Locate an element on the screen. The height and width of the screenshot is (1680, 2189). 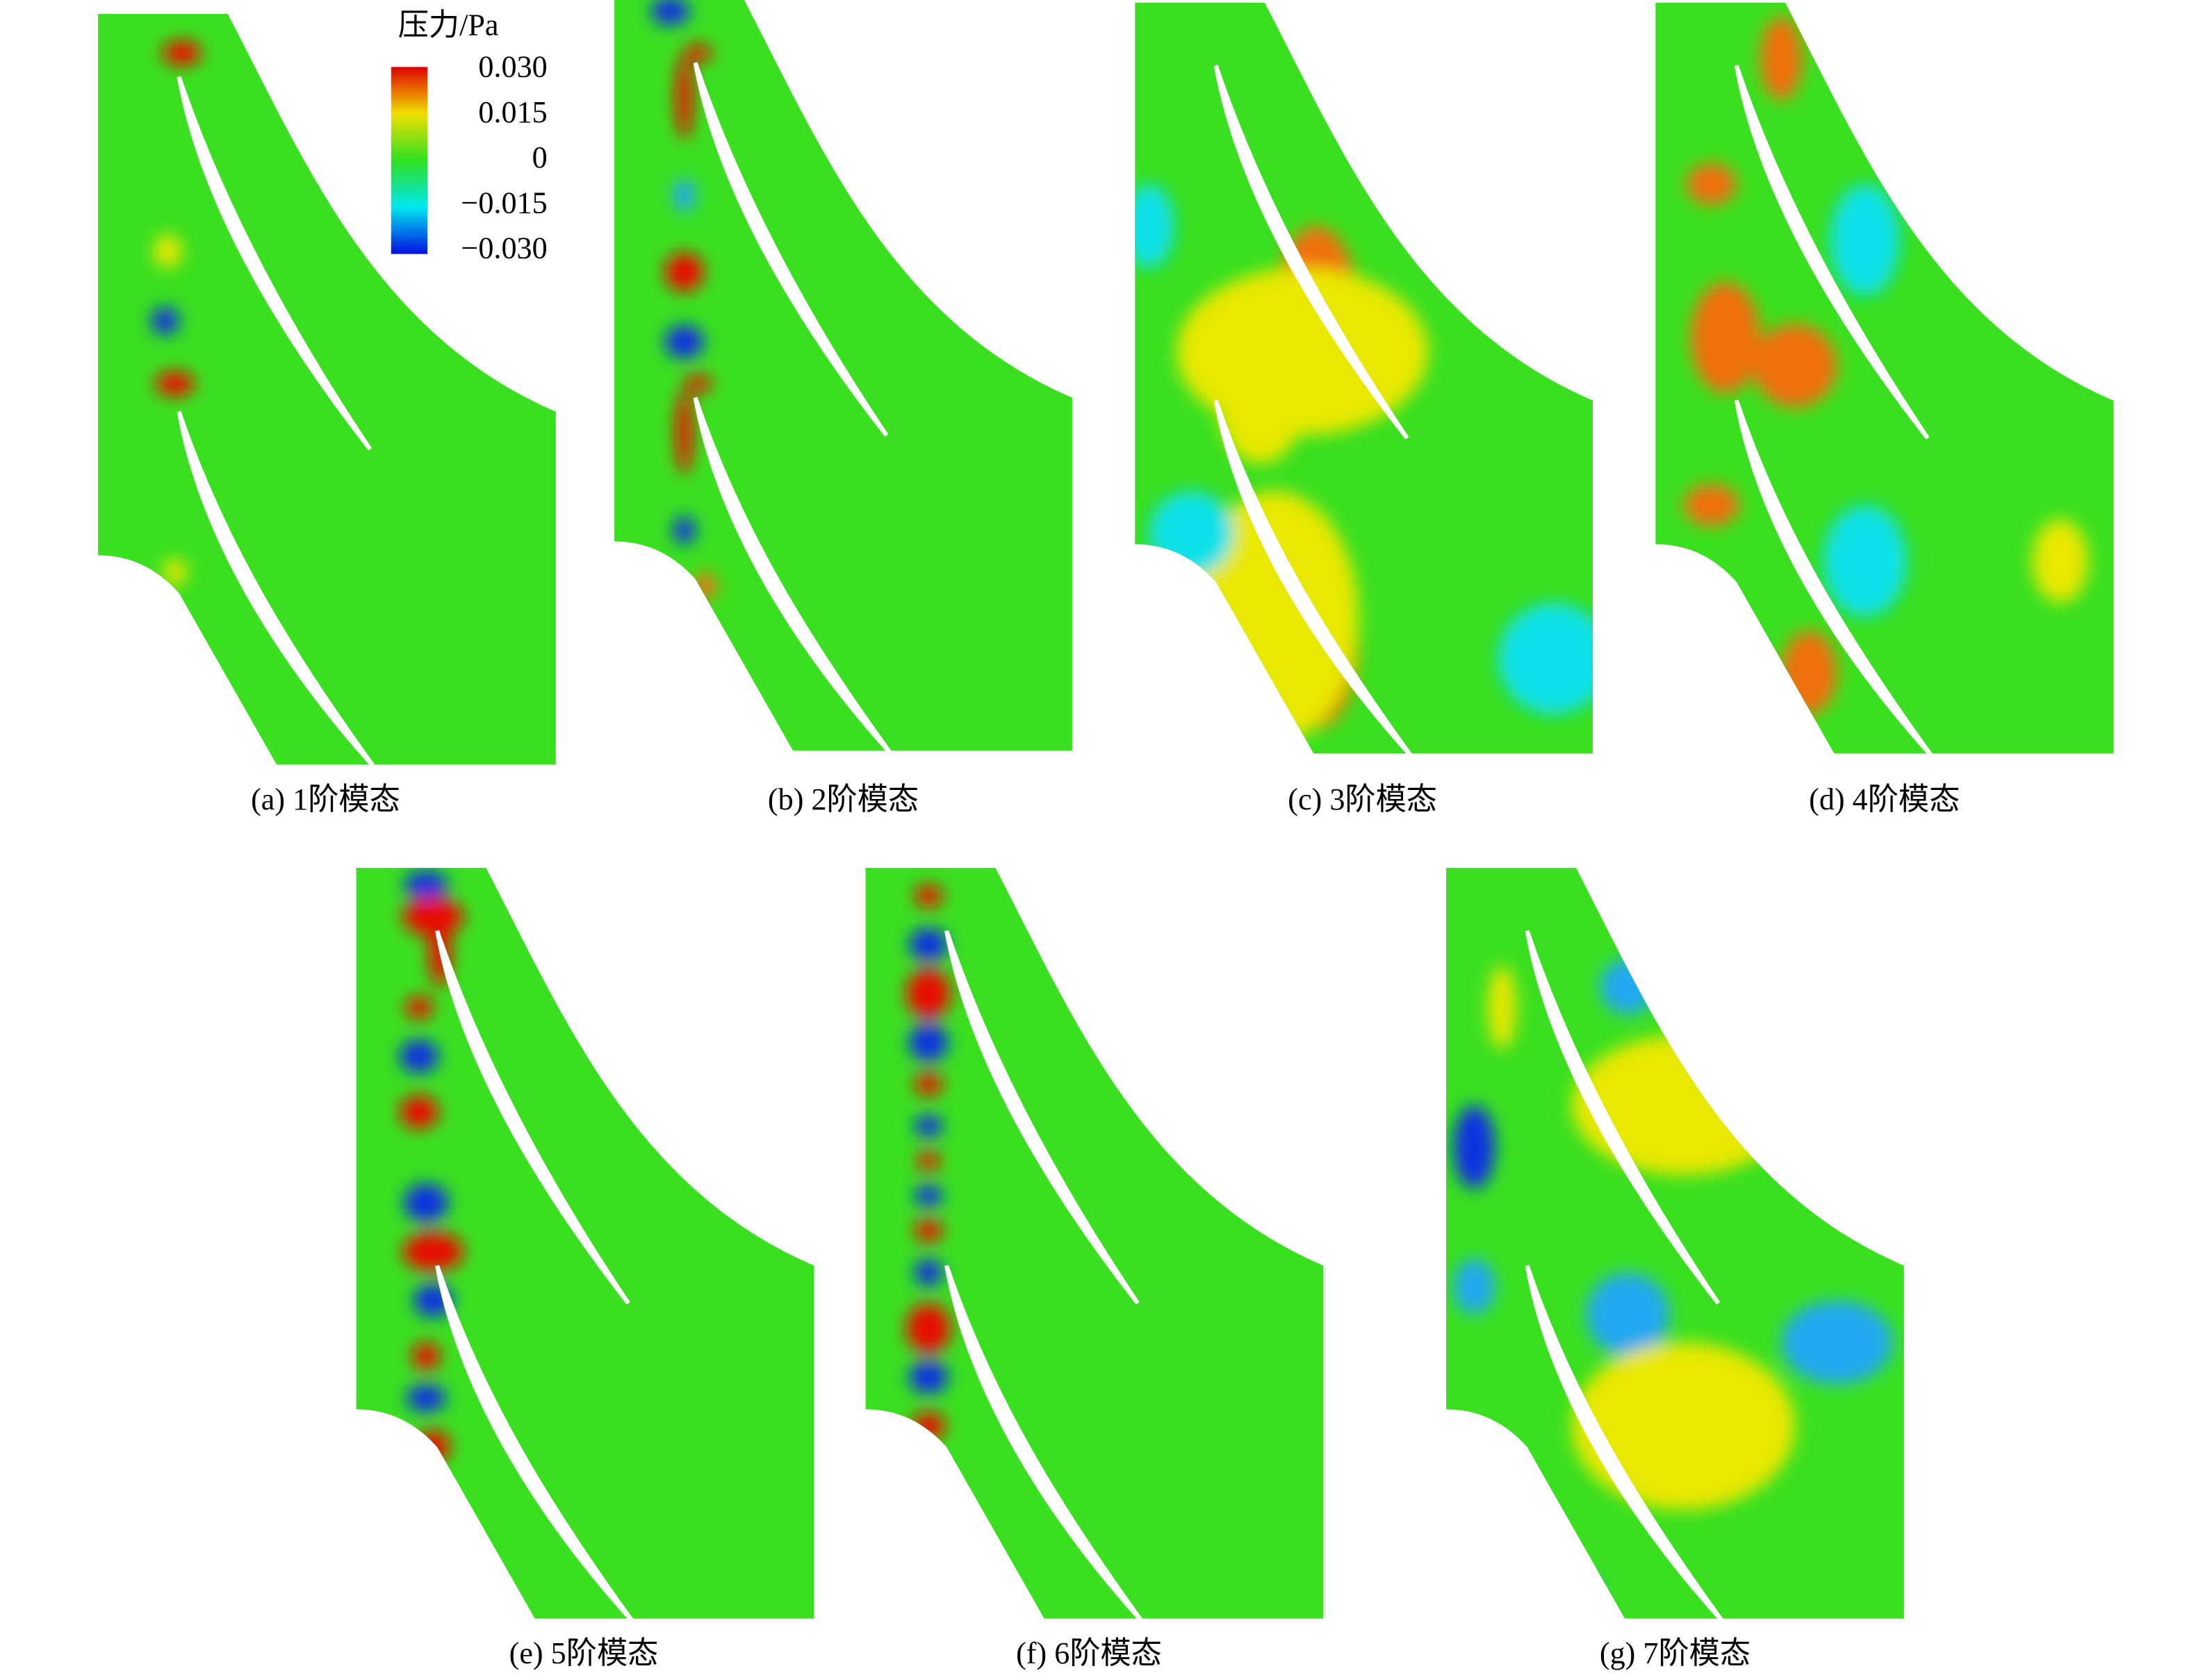
legend-tick-label: 0.030 is located at coordinates (512, 67).